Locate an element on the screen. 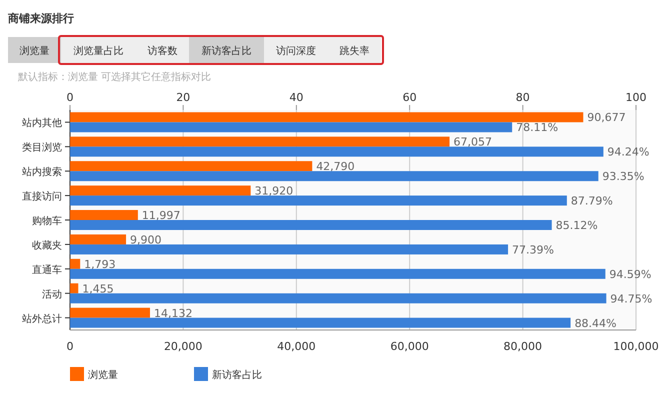  data-label: 77.39% is located at coordinates (533, 249).